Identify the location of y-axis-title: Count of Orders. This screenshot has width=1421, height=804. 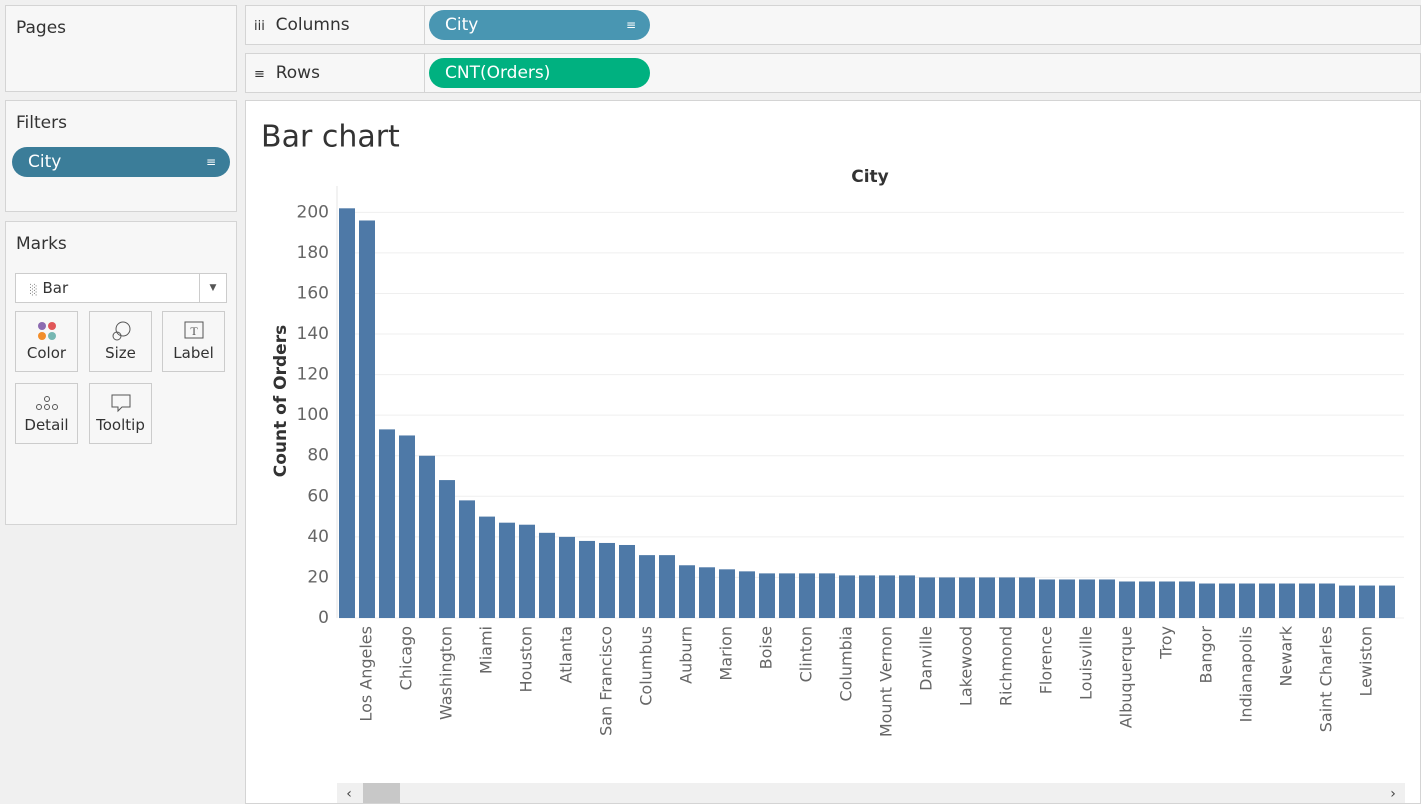
(281, 401).